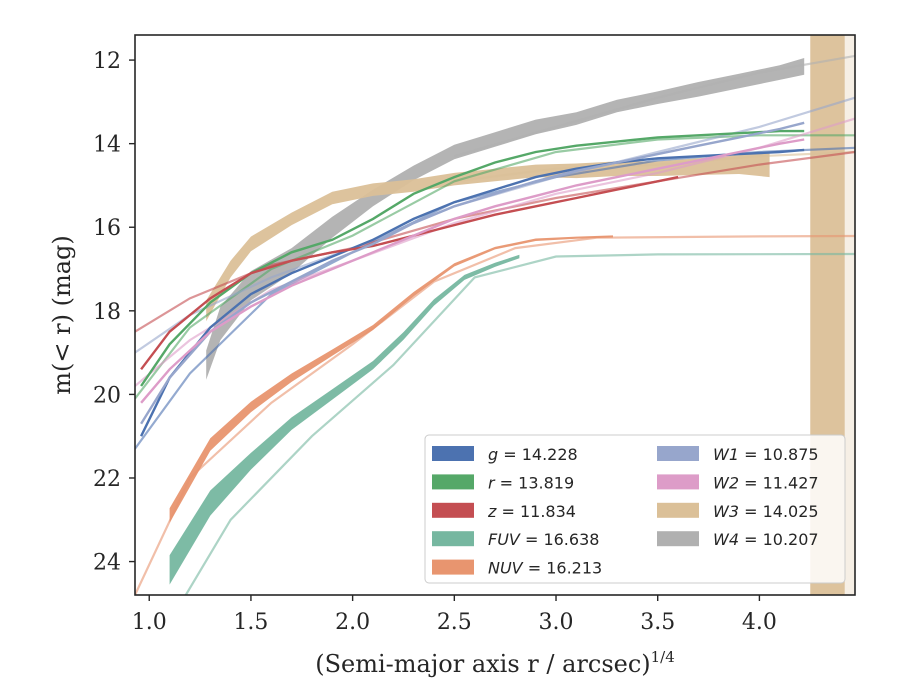 This screenshot has height=700, width=900. Describe the element at coordinates (107, 563) in the screenshot. I see `y-tick-label: 24` at that location.